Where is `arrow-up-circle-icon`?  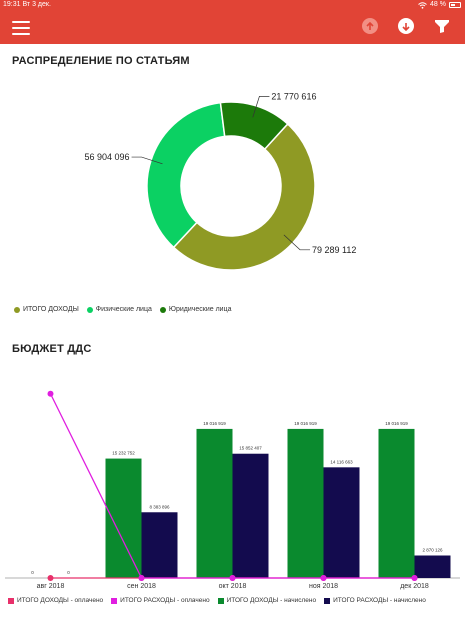
arrow-up-circle-icon is located at coordinates (370, 26).